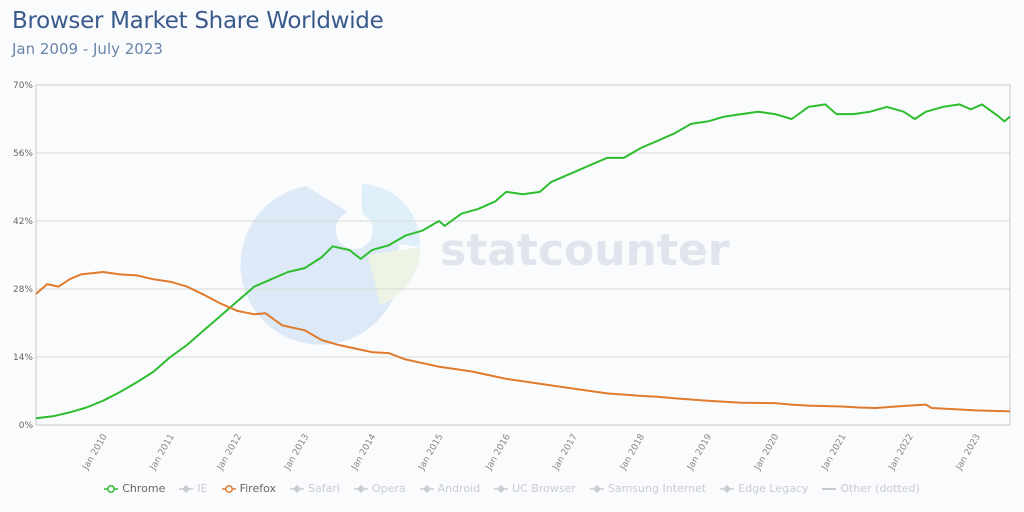  What do you see at coordinates (296, 453) in the screenshot?
I see `x-tick-label: Jan 2013` at bounding box center [296, 453].